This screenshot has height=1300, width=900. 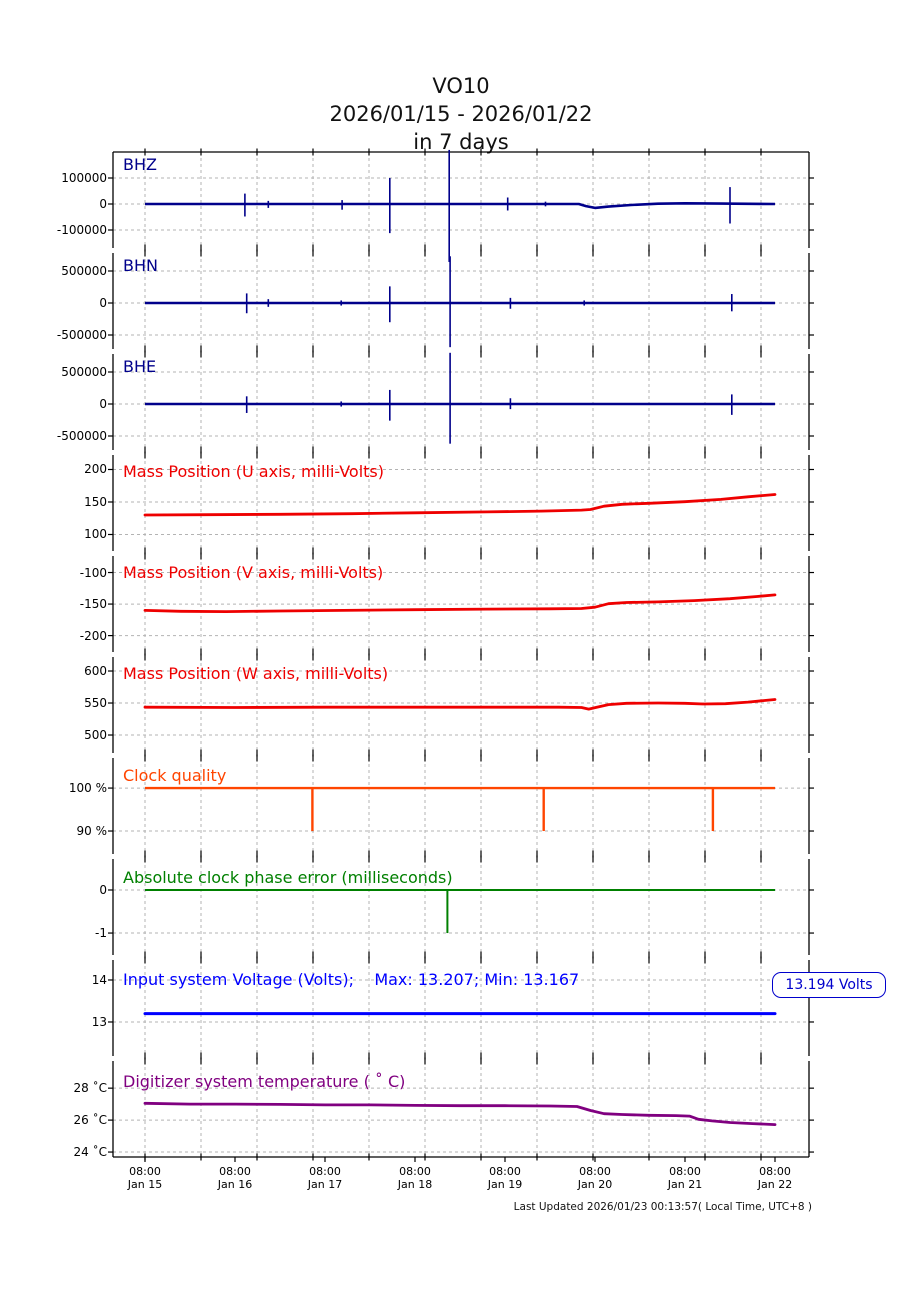 I want to click on bhe-ytick-label: -500000, so click(x=81, y=436).